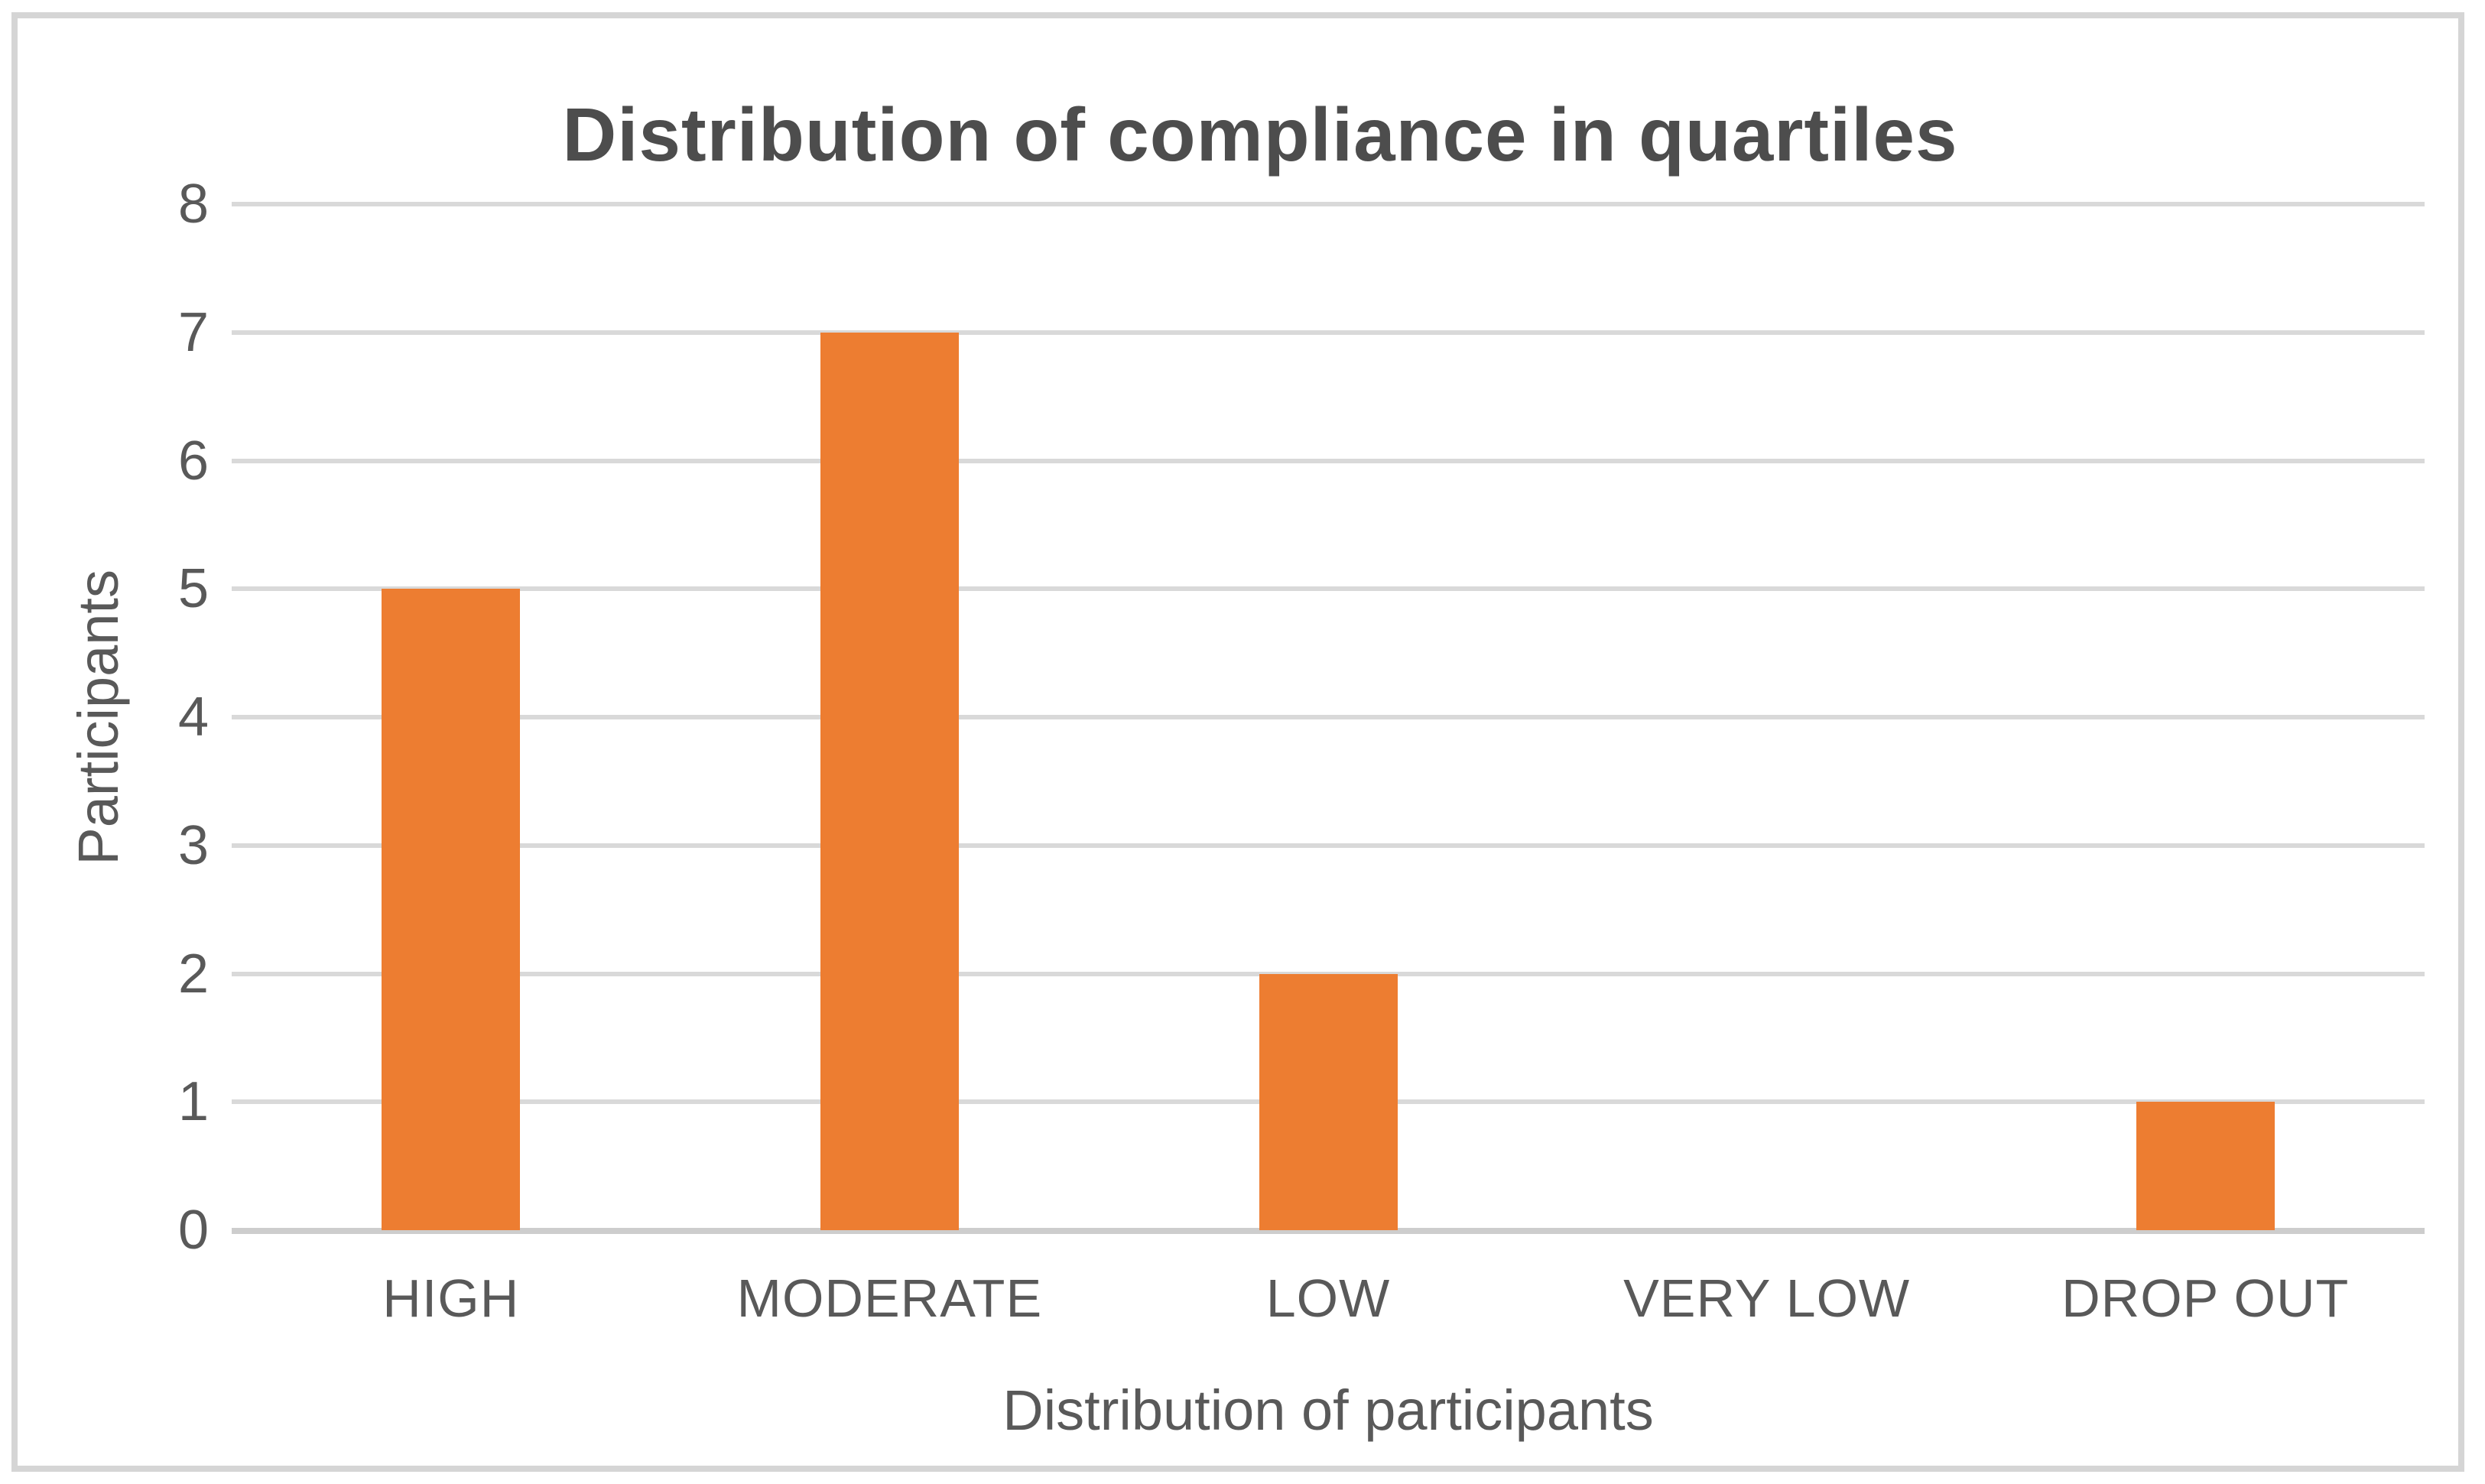  Describe the element at coordinates (1767, 1298) in the screenshot. I see `x-category-label: VERY LOW` at that location.